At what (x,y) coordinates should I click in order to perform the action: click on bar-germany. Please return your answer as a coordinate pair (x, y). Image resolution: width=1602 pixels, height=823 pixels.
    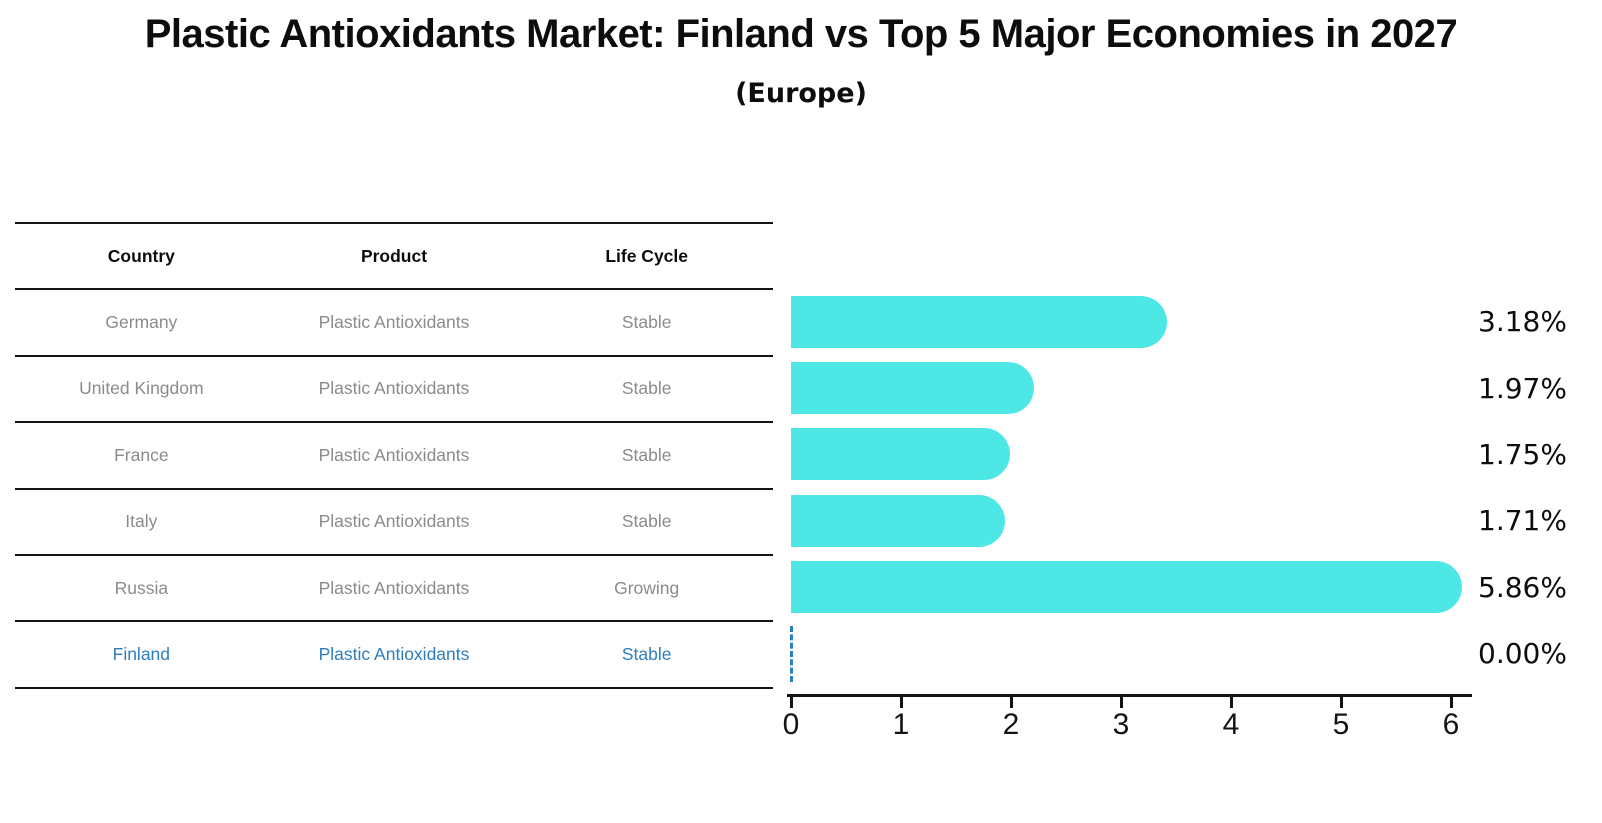
    Looking at the image, I should click on (979, 321).